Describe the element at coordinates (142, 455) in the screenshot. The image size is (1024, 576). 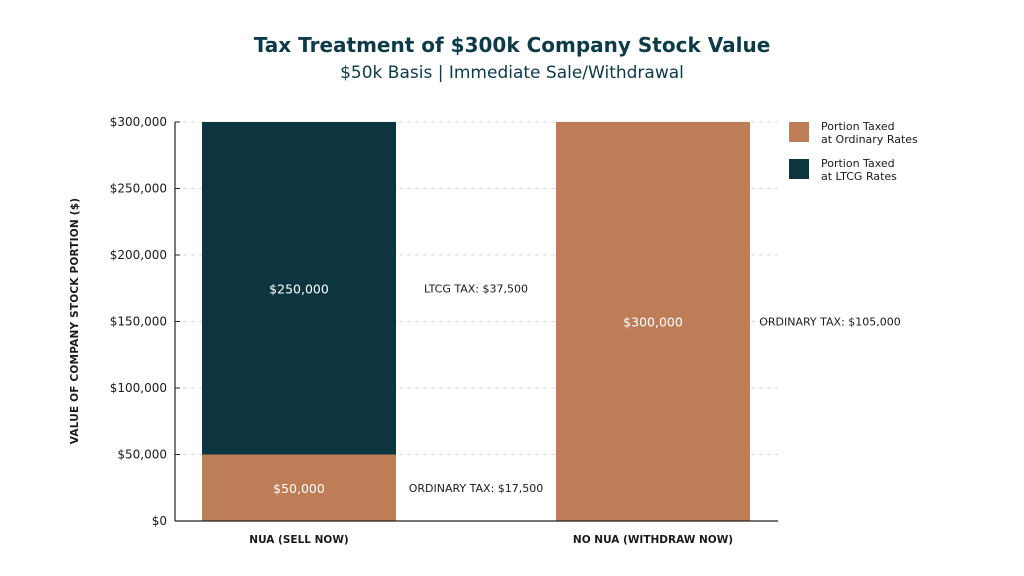
I see `y-tick-label: $50,000` at that location.